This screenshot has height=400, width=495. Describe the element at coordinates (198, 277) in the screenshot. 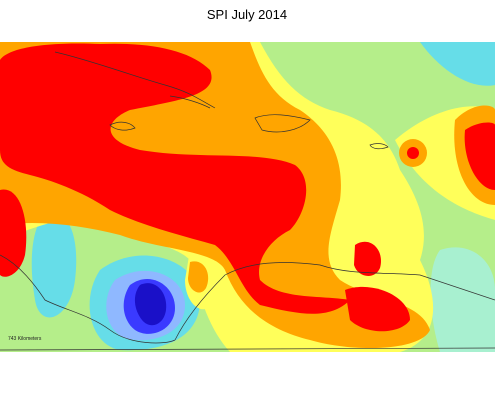

I see `dry-area` at that location.